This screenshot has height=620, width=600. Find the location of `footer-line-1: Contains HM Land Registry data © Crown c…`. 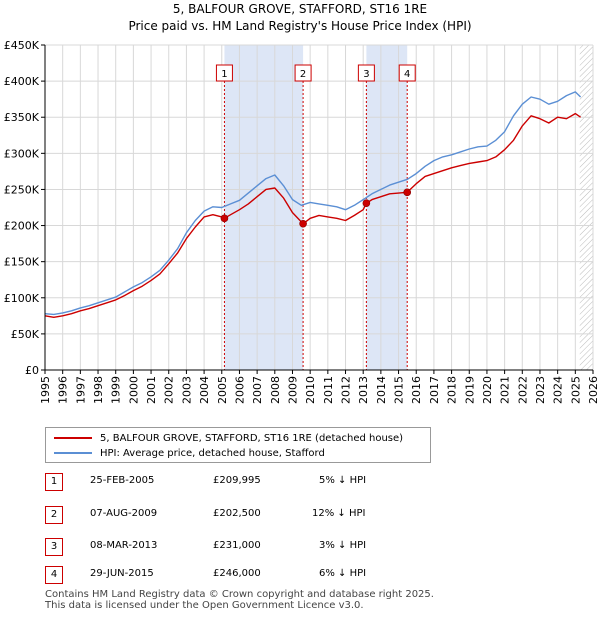

footer-line-1: Contains HM Land Registry data © Crown c… is located at coordinates (239, 594).